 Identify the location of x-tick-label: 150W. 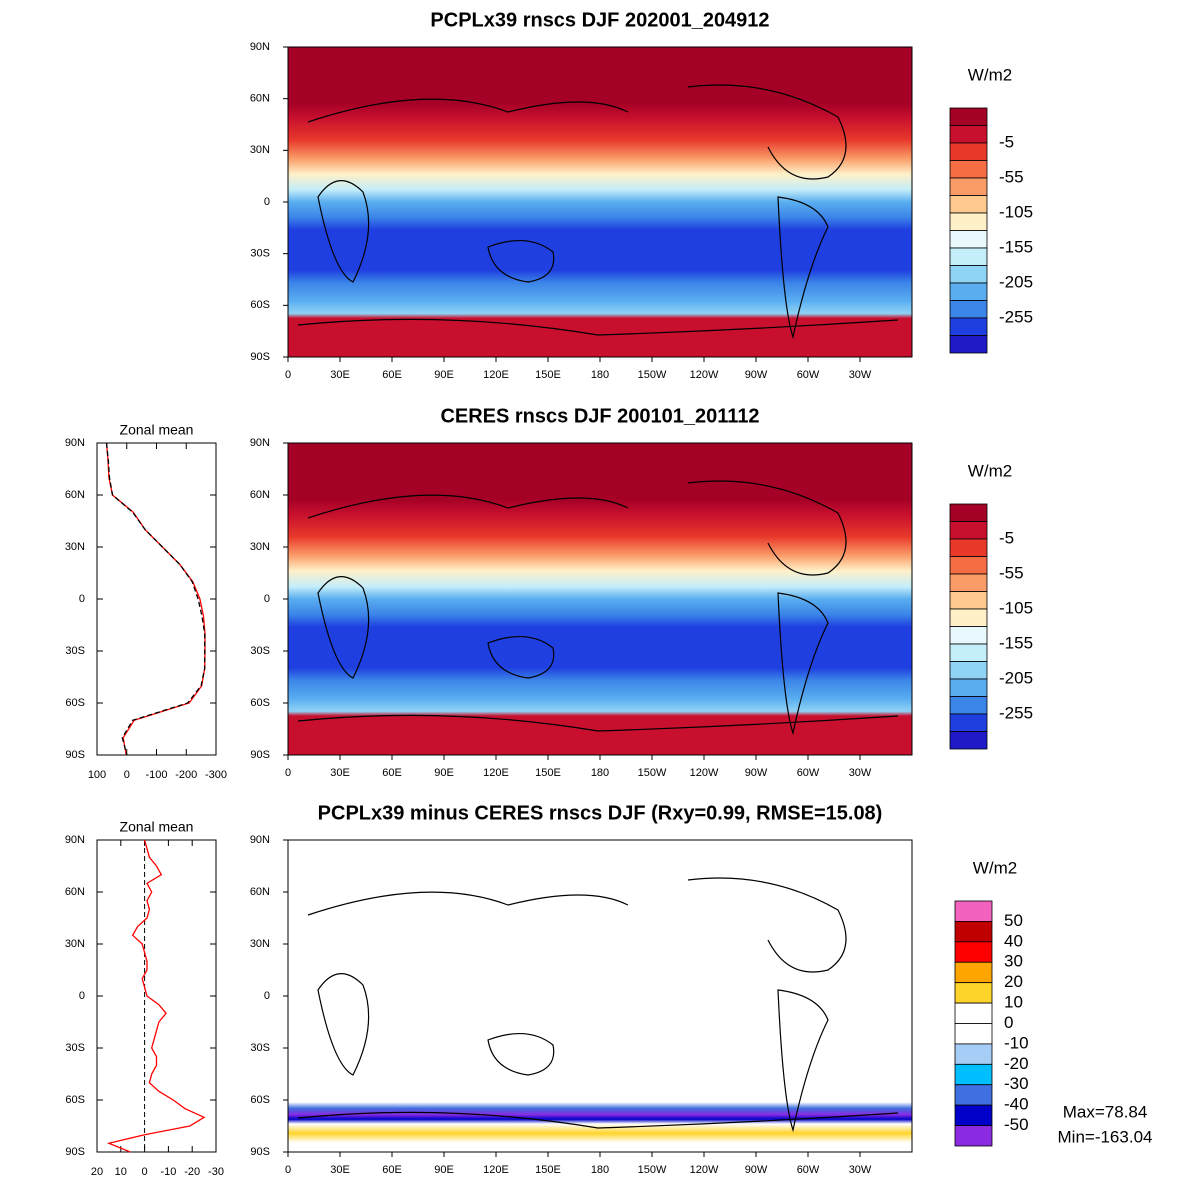
(652, 773).